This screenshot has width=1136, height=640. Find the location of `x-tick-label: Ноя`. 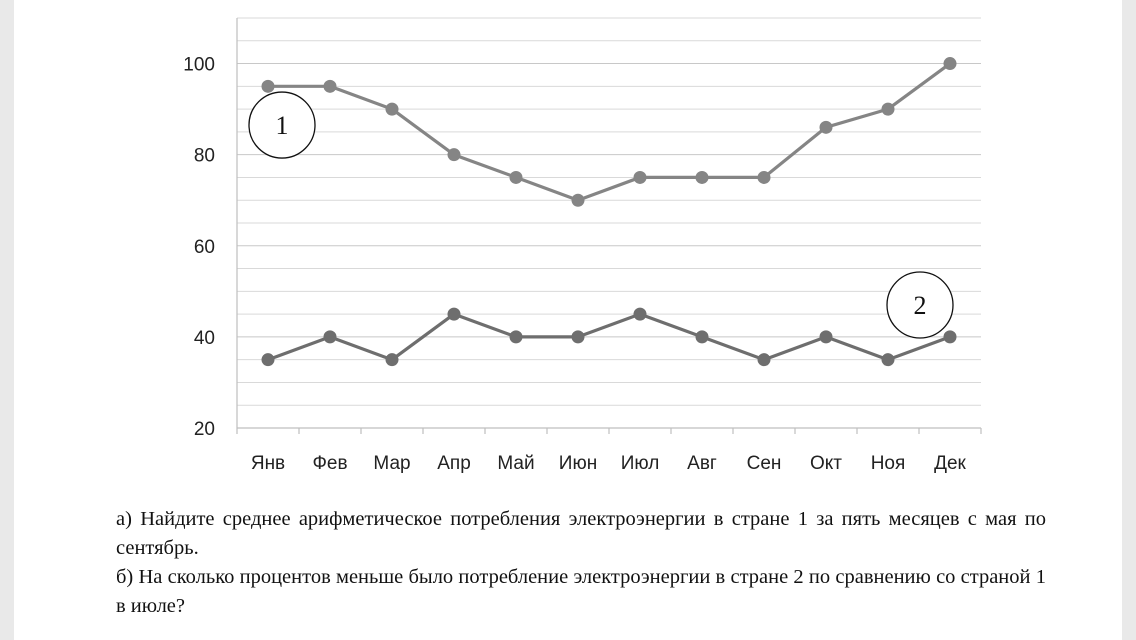

x-tick-label: Ноя is located at coordinates (888, 463).